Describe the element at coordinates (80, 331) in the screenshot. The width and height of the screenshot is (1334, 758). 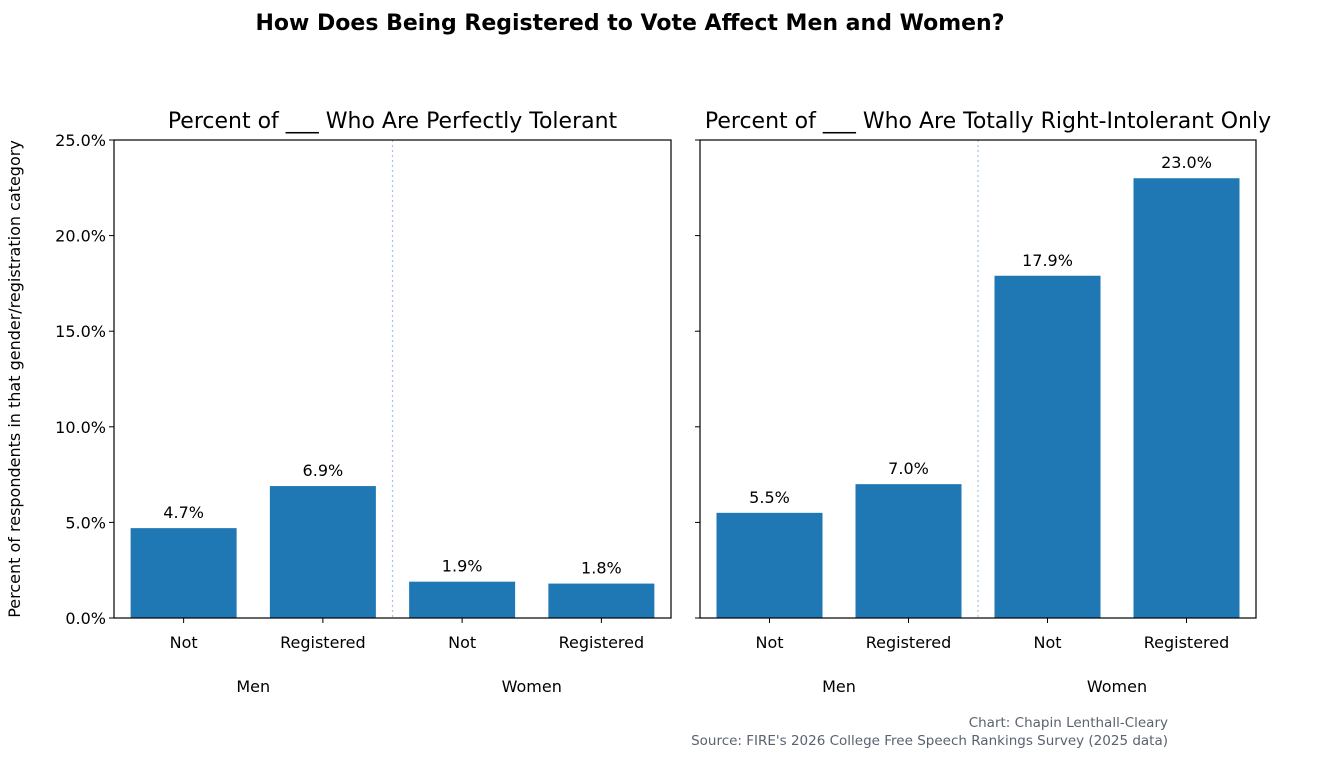
I see `y-tick-label: 15.0%` at that location.